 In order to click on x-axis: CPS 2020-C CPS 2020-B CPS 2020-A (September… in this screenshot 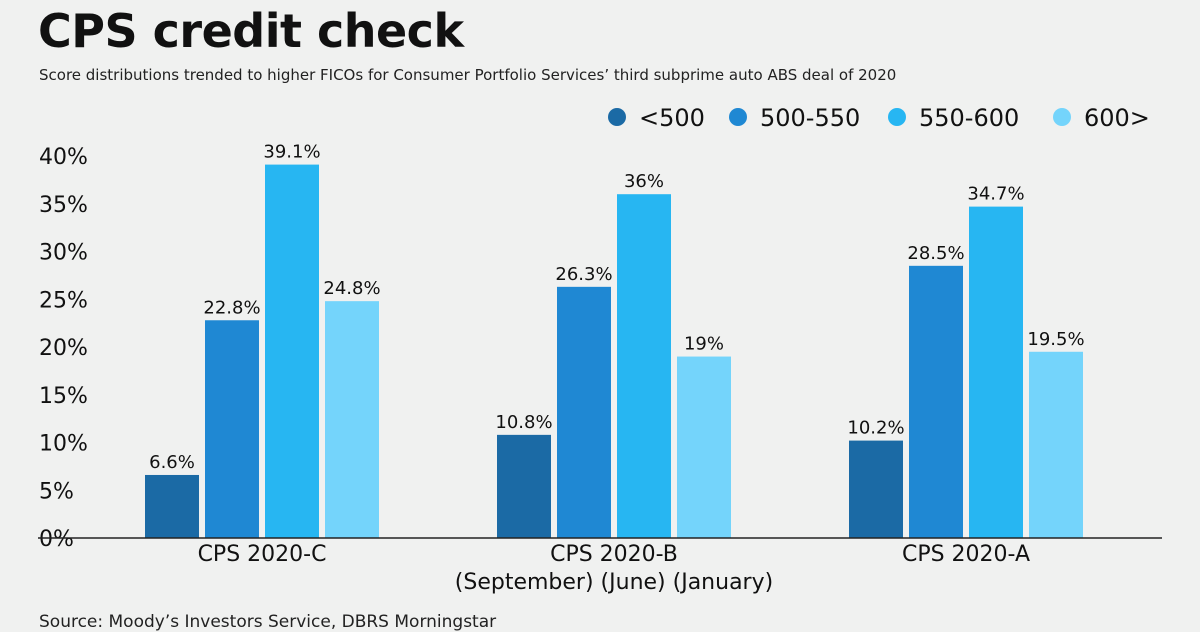, I will do `click(600, 566)`.